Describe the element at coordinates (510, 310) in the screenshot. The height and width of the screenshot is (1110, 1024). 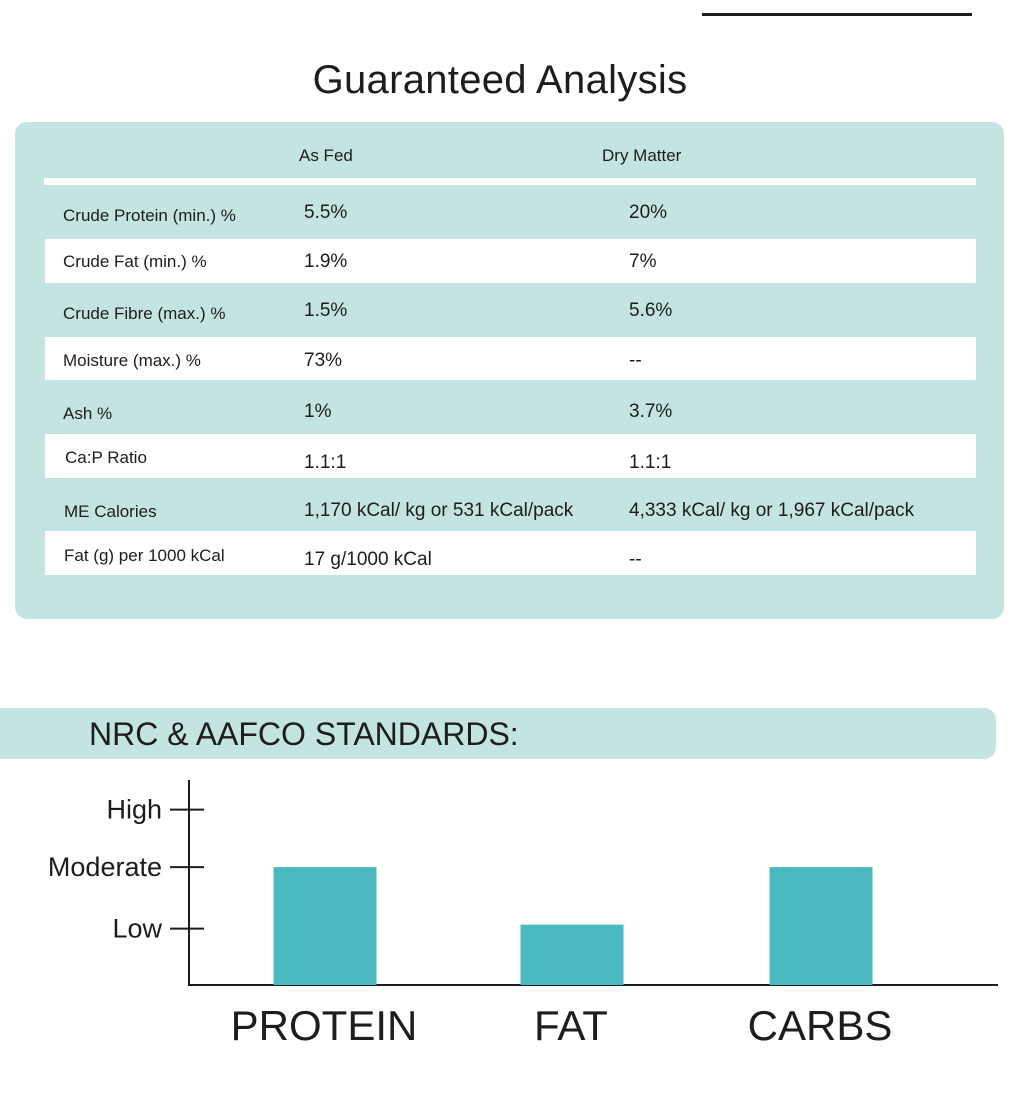
I see `table-row: Crude Fibre (max.) % 1.5% 5.6%` at that location.